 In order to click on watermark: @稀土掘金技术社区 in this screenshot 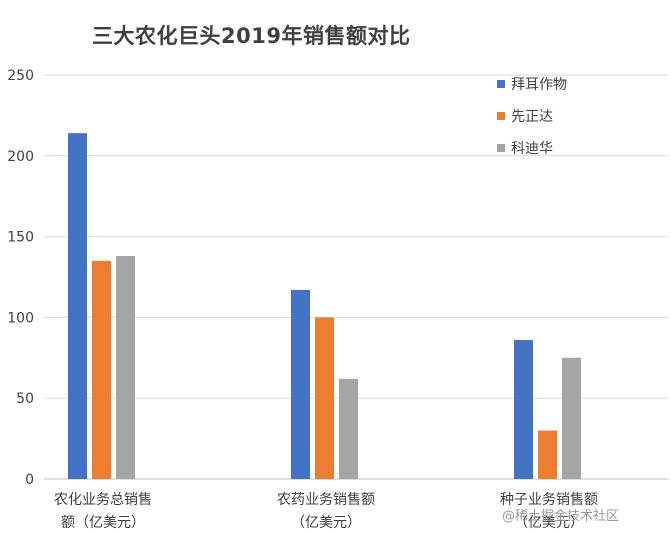, I will do `click(561, 516)`.